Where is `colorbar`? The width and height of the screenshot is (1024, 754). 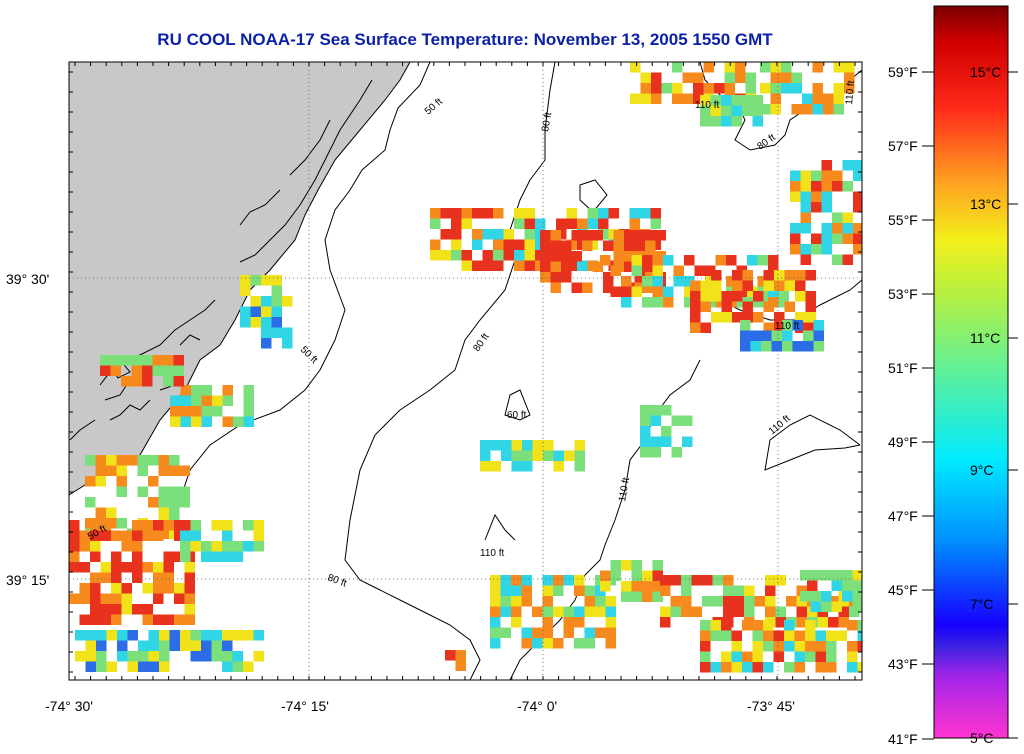
colorbar is located at coordinates (971, 372).